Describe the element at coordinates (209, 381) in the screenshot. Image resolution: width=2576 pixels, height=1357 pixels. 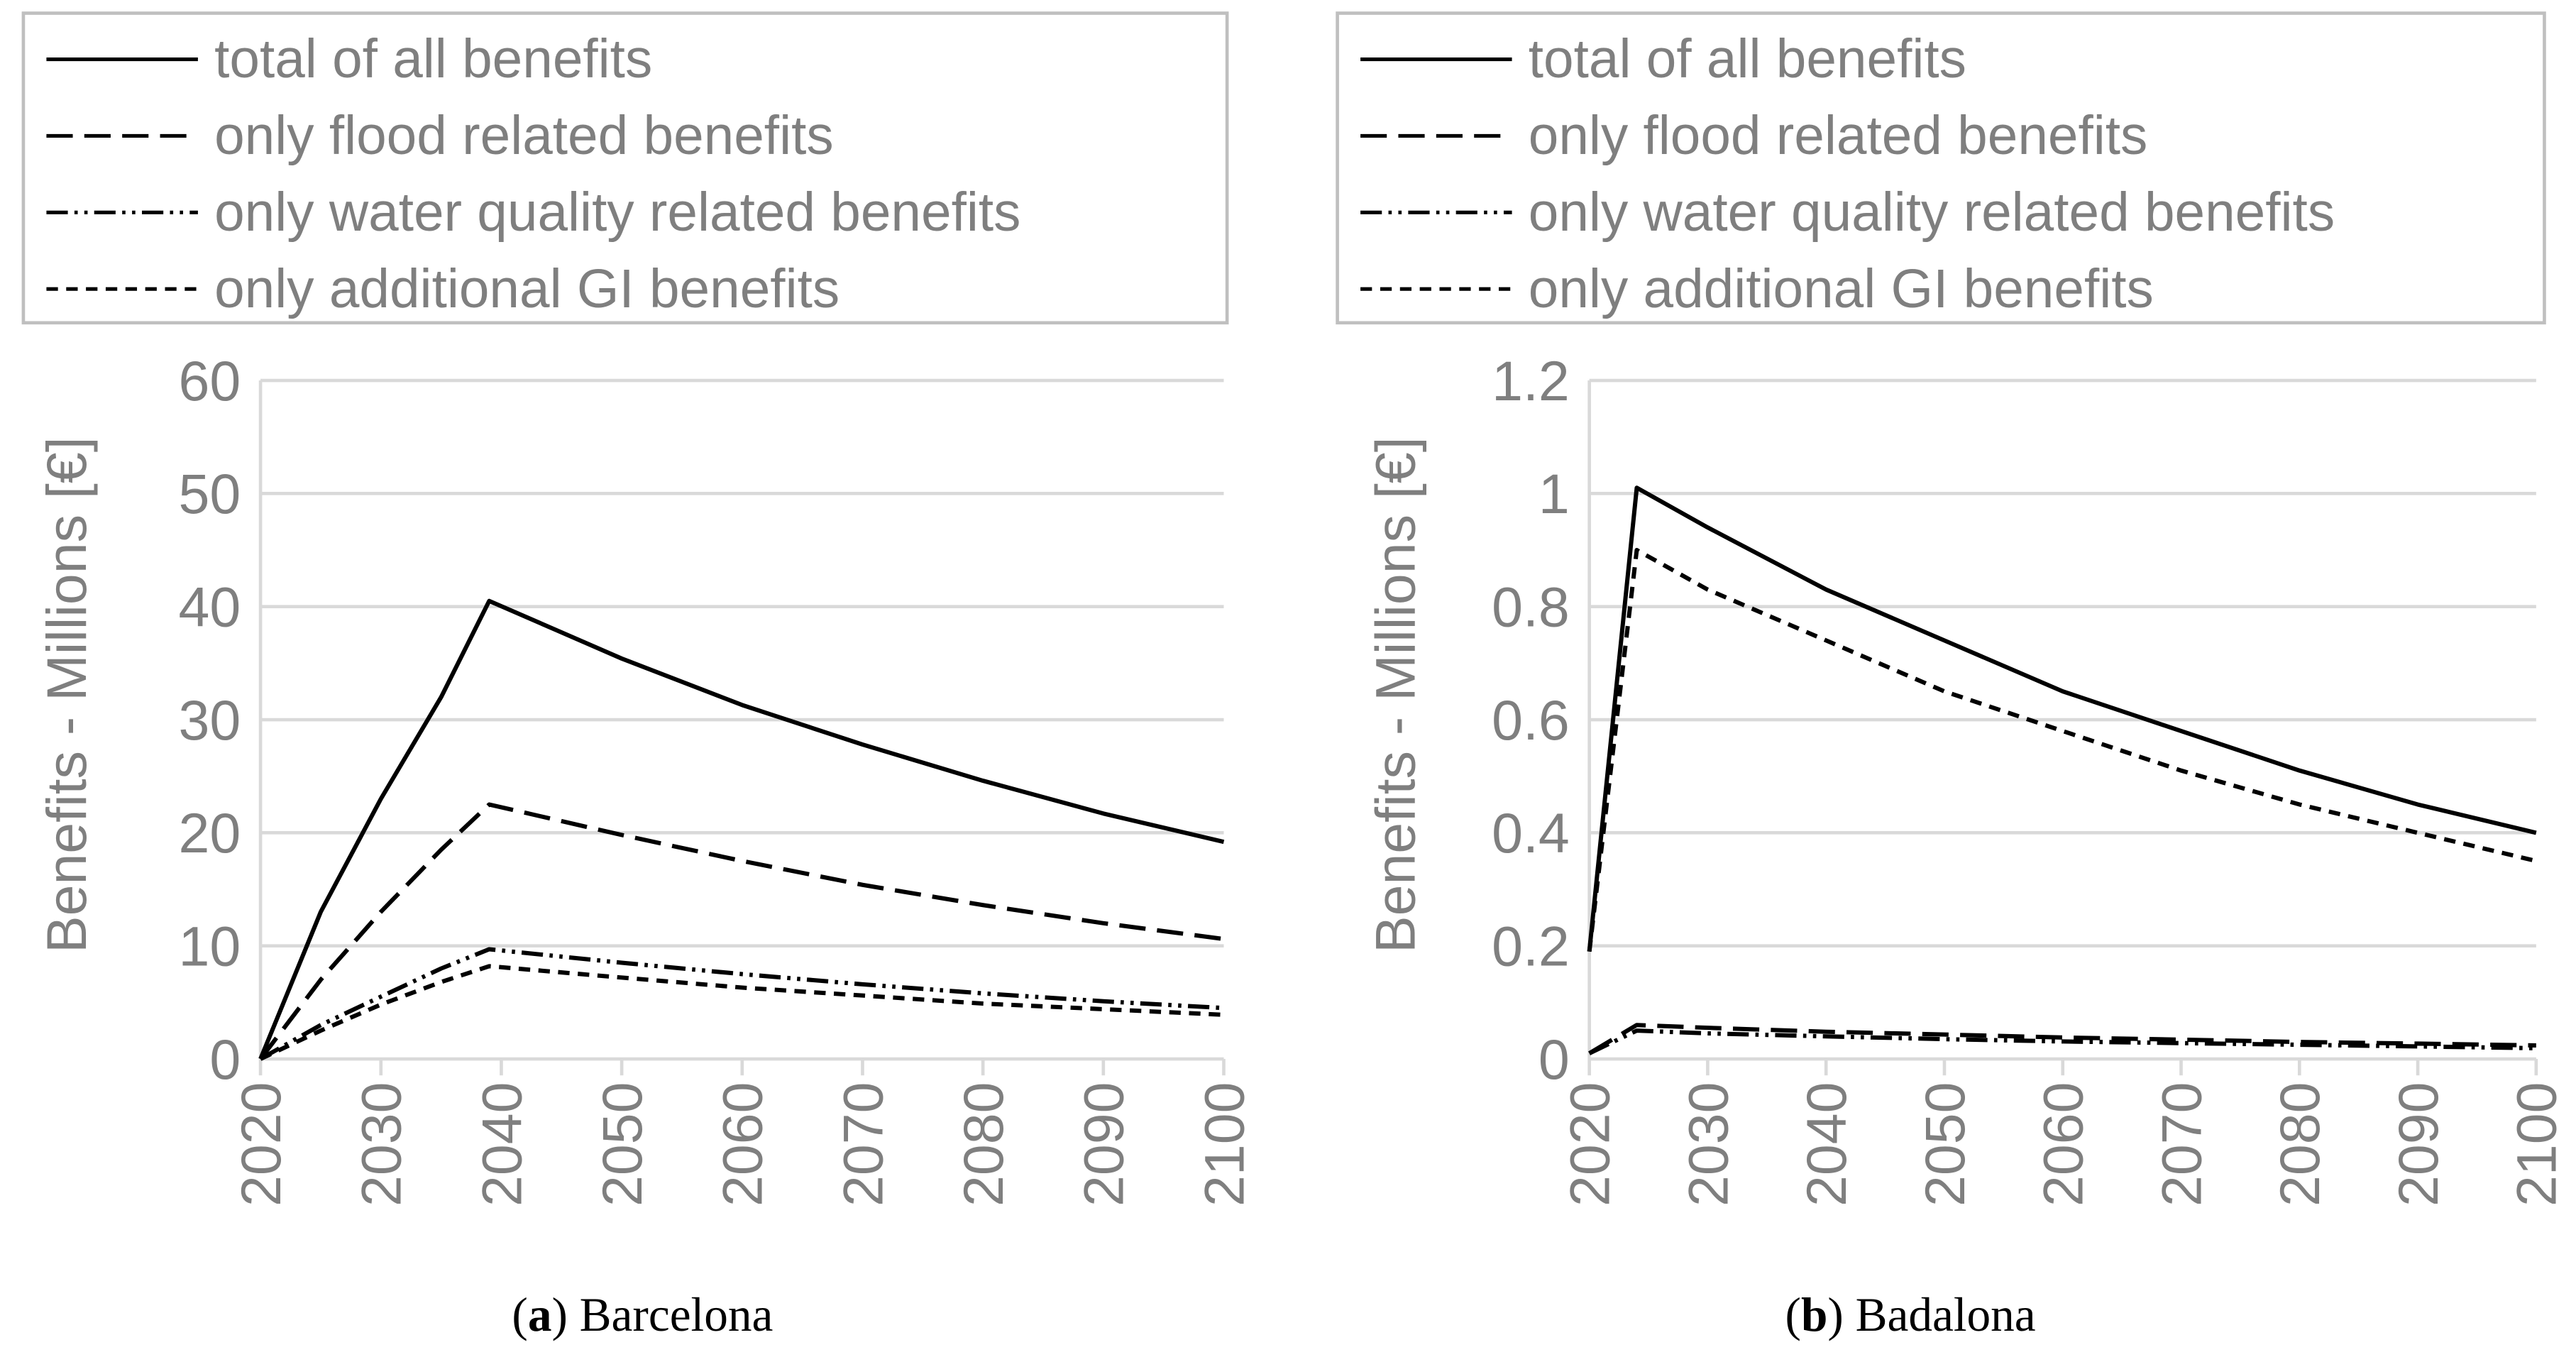
I see `y-tick-label: 60` at that location.